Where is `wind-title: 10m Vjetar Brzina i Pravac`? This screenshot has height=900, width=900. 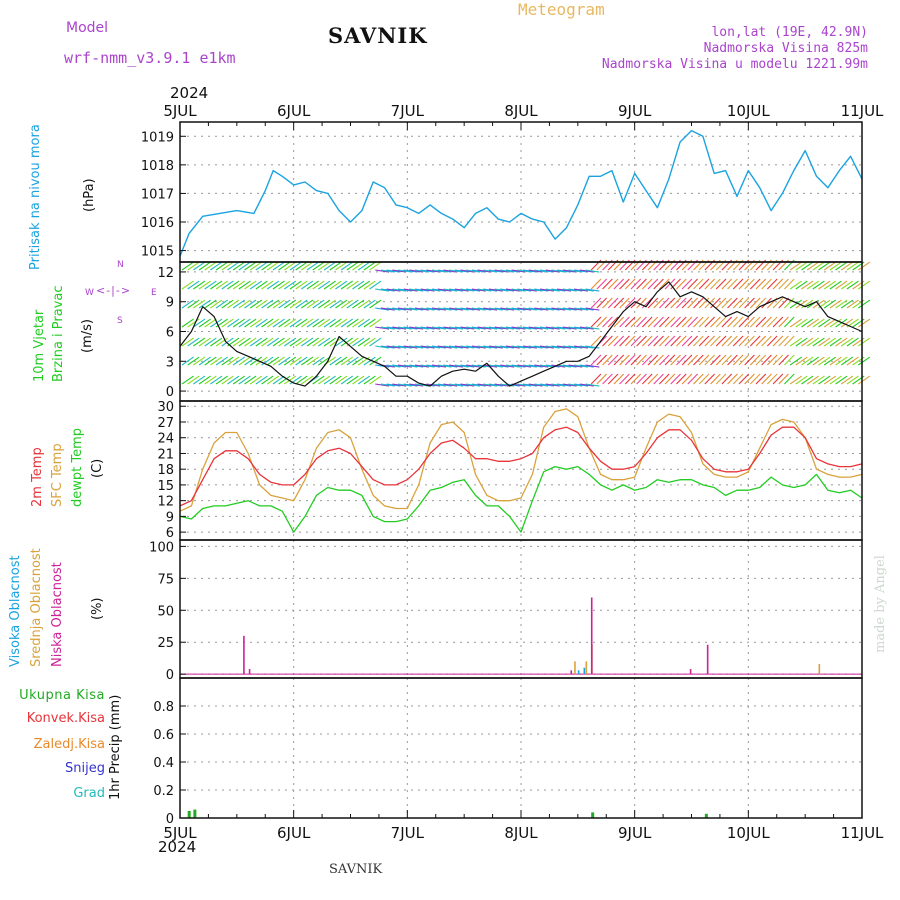 wind-title: 10m Vjetar Brzina i Pravac is located at coordinates (49, 333).